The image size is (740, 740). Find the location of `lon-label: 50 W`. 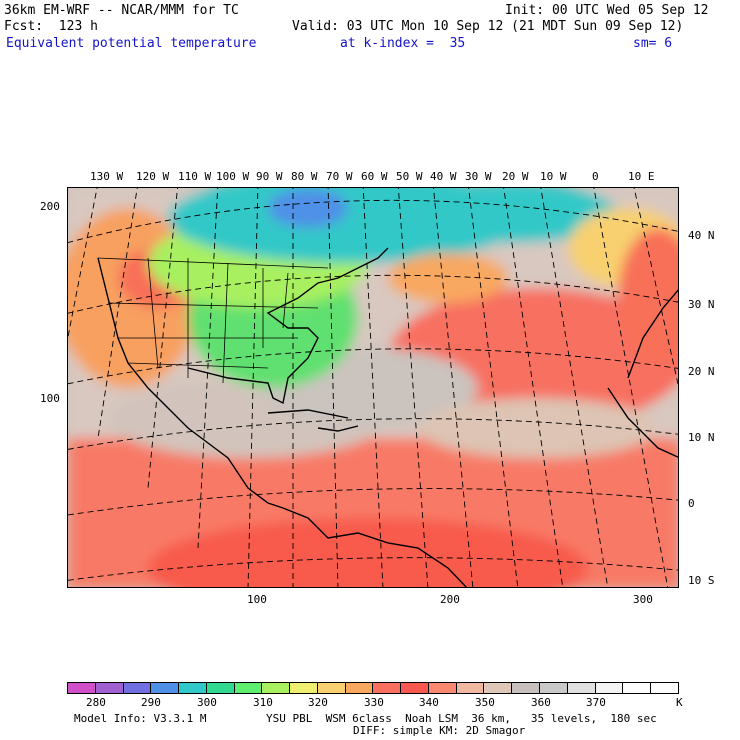

lon-label: 50 W is located at coordinates (409, 176).